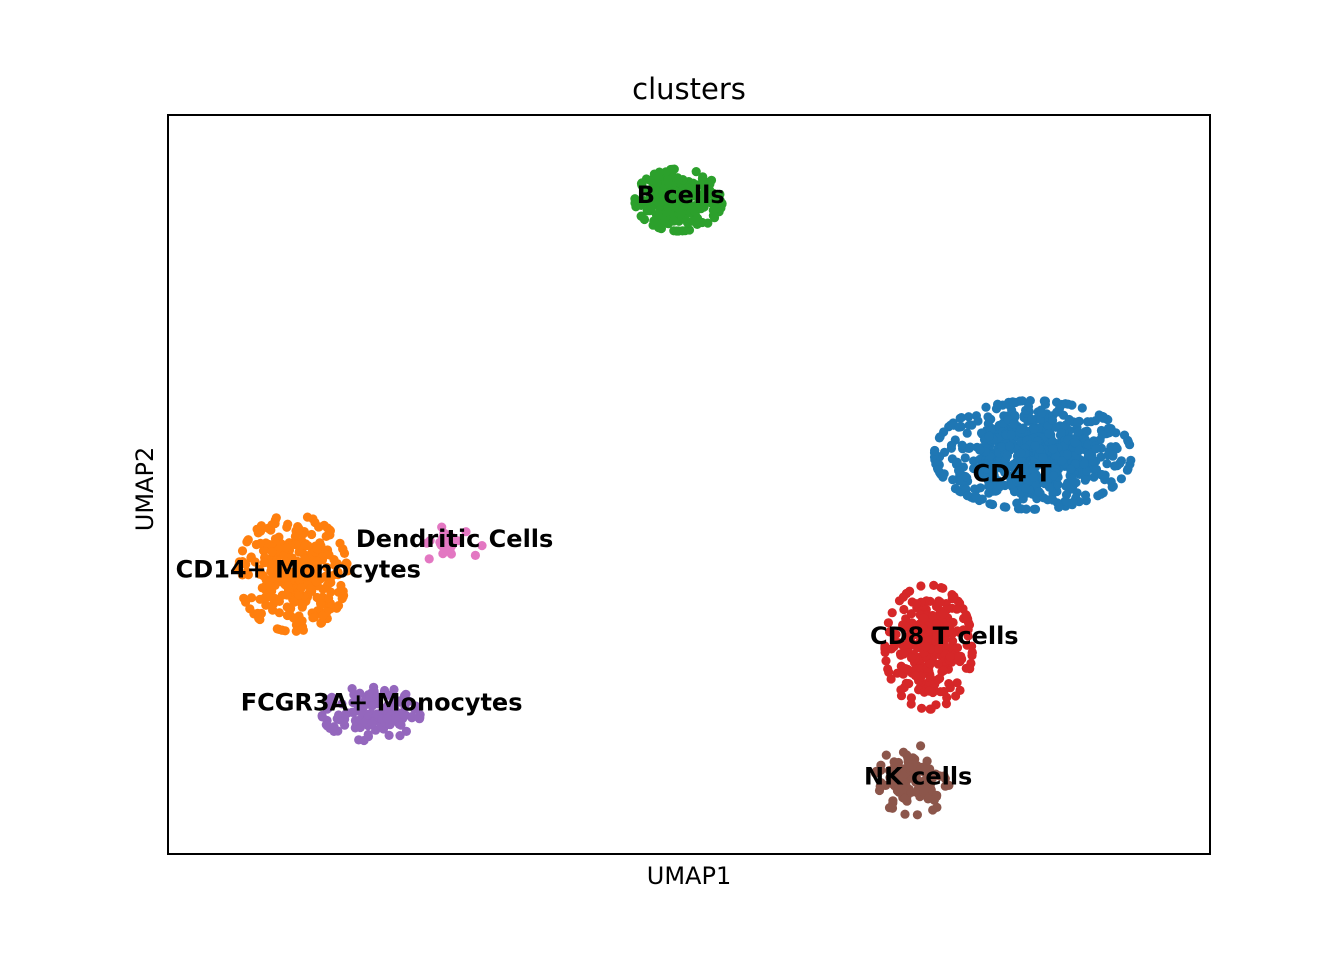 The image size is (1344, 960). I want to click on cluster-label-cd4-t: CD4 T, so click(1013, 473).